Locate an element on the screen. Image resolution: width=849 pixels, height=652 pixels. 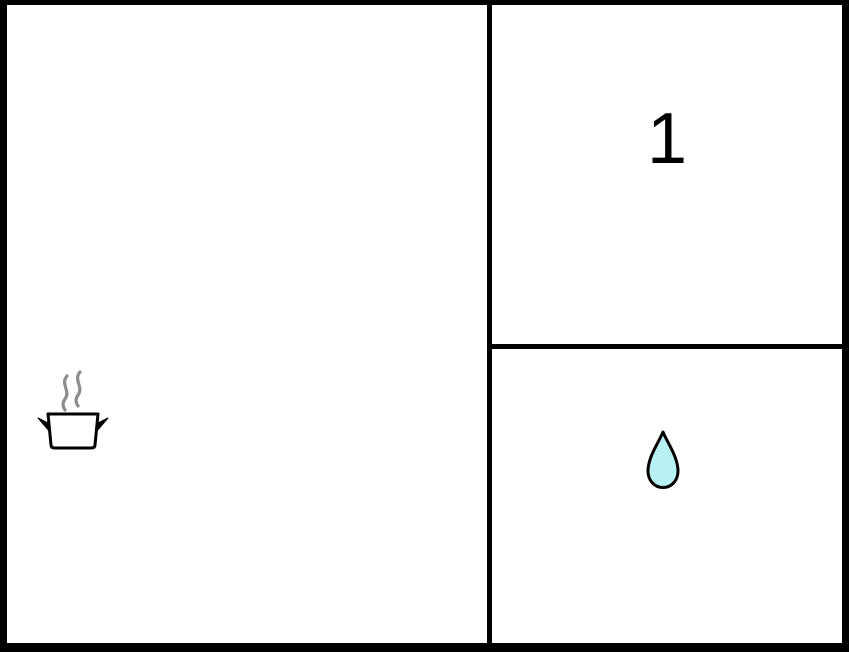
pot-body is located at coordinates (73, 431).